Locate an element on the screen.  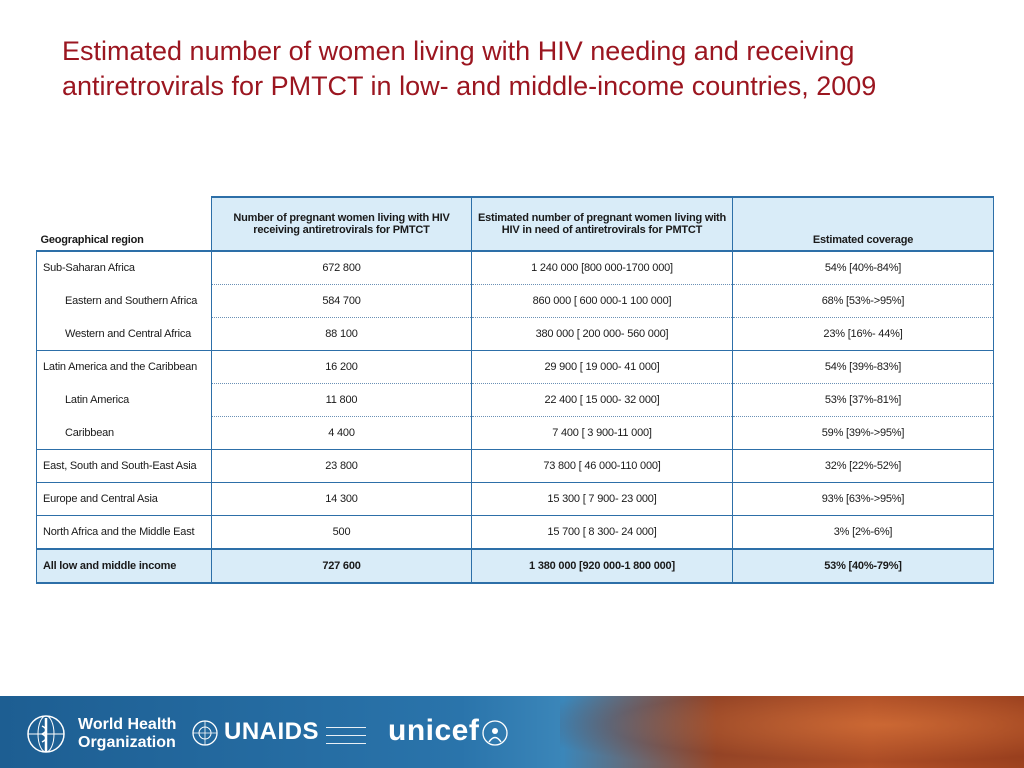
need-cell: 73 800 [ 46 000-110 000] is located at coordinates (602, 466).